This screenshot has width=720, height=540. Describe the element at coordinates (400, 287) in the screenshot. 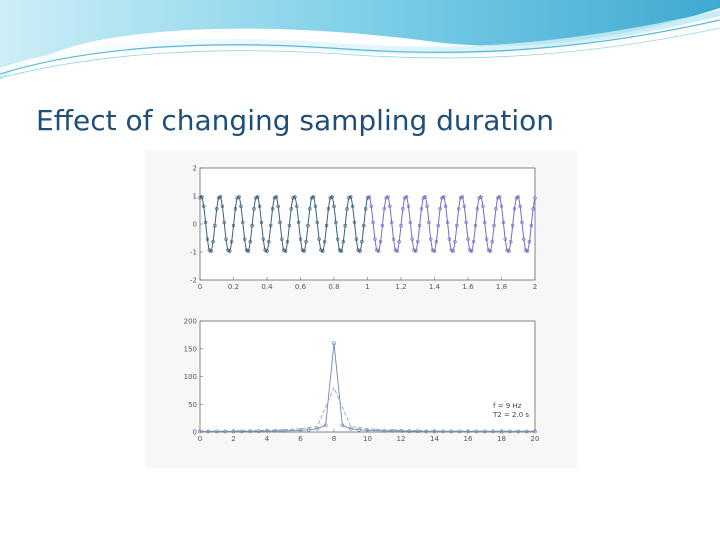

I see `signal-chart-x-tick-label: 1.2` at that location.